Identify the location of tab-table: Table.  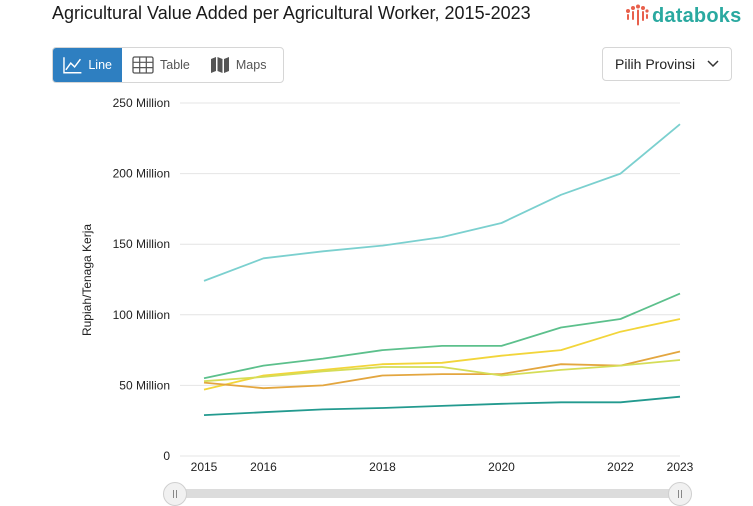
(161, 65).